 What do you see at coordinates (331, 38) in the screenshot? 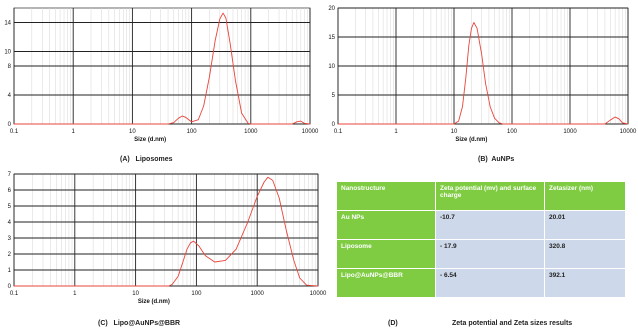
I see `y-tick-label: 15` at bounding box center [331, 38].